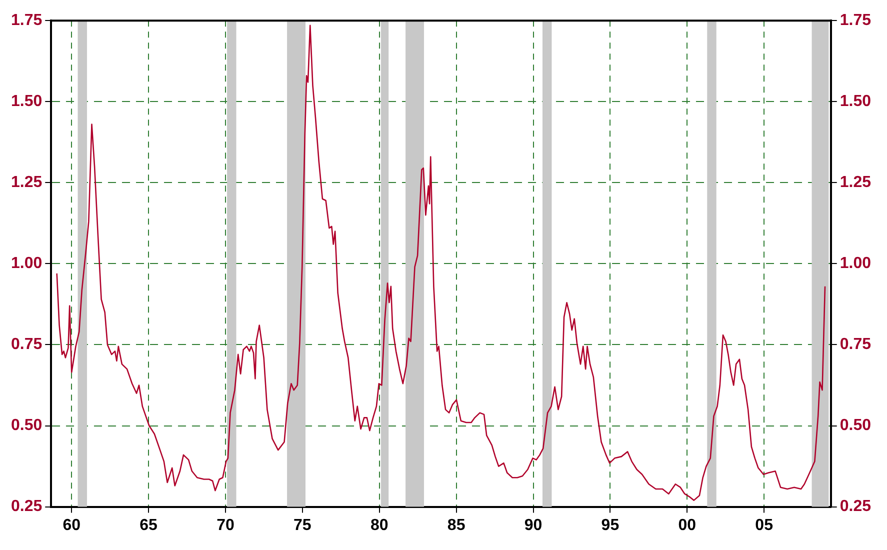 This screenshot has height=550, width=887. I want to click on y2-tick-label: 0.75, so click(856, 345).